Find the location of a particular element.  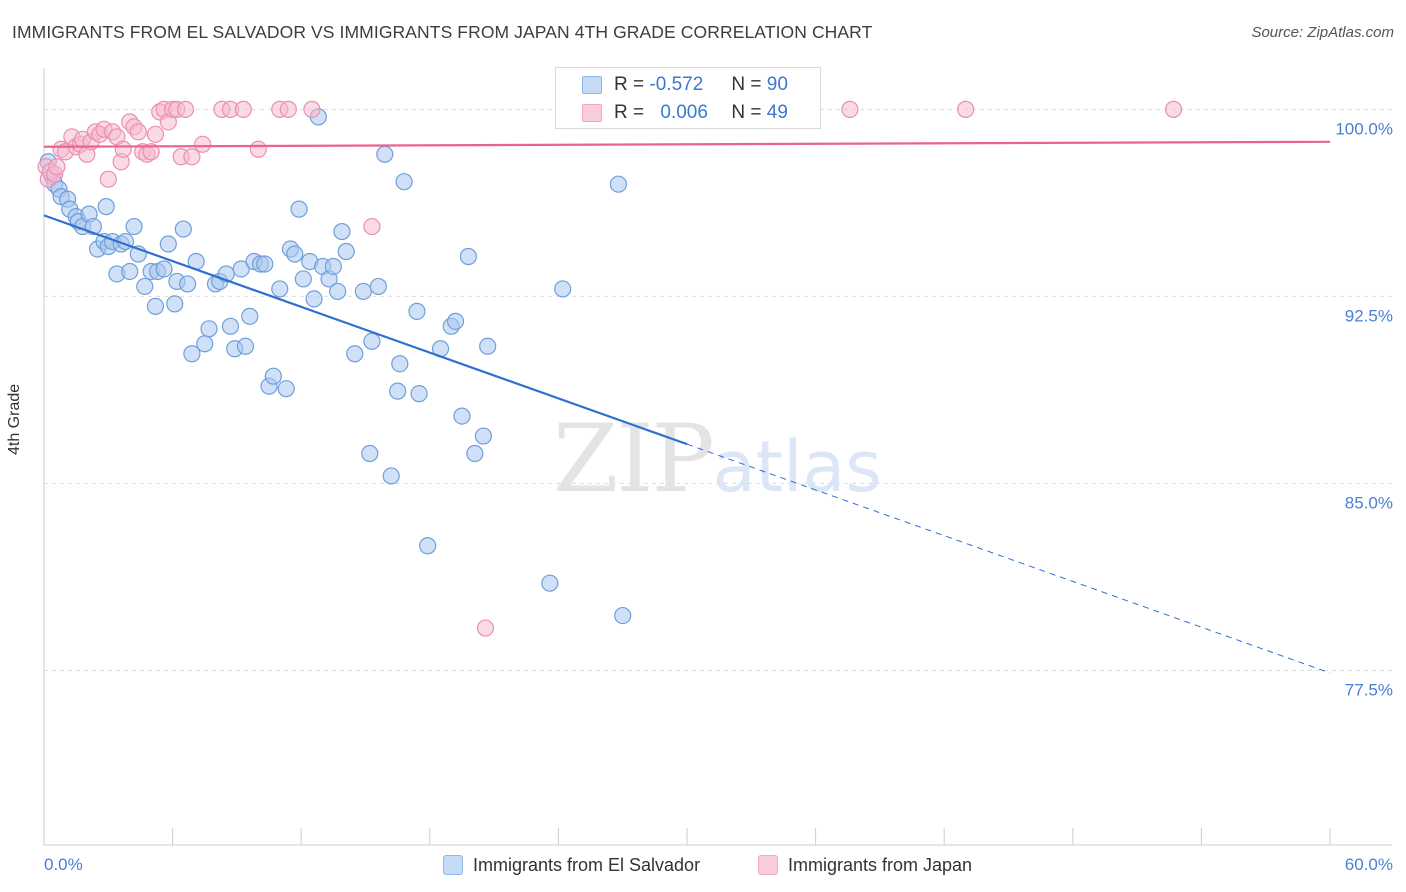

bottom-legend-japan: Immigrants from Japan is located at coordinates (865, 865).